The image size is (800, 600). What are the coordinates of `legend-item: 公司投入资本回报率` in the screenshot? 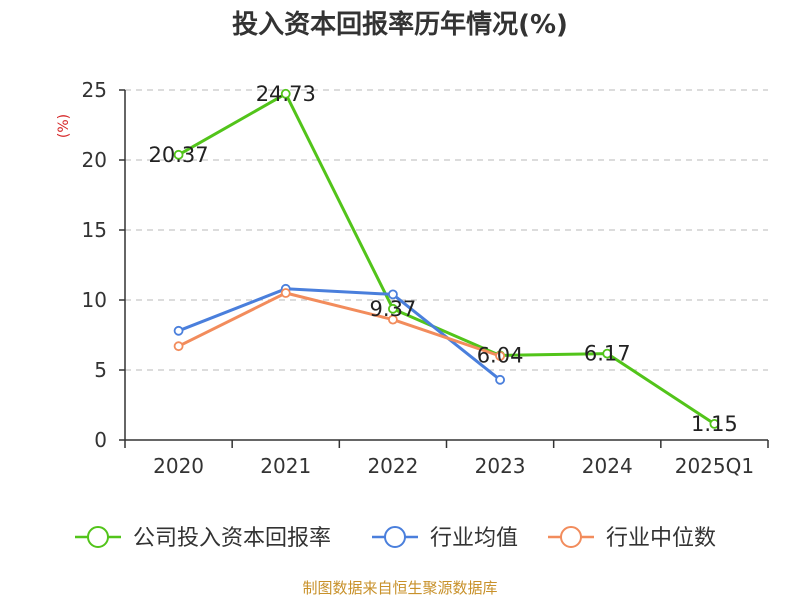 It's located at (203, 538).